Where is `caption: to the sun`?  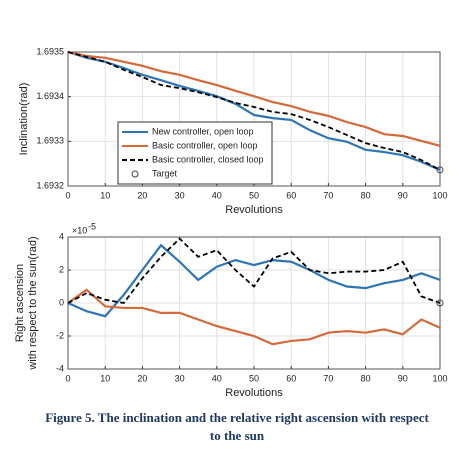
caption: to the sun is located at coordinates (237, 435).